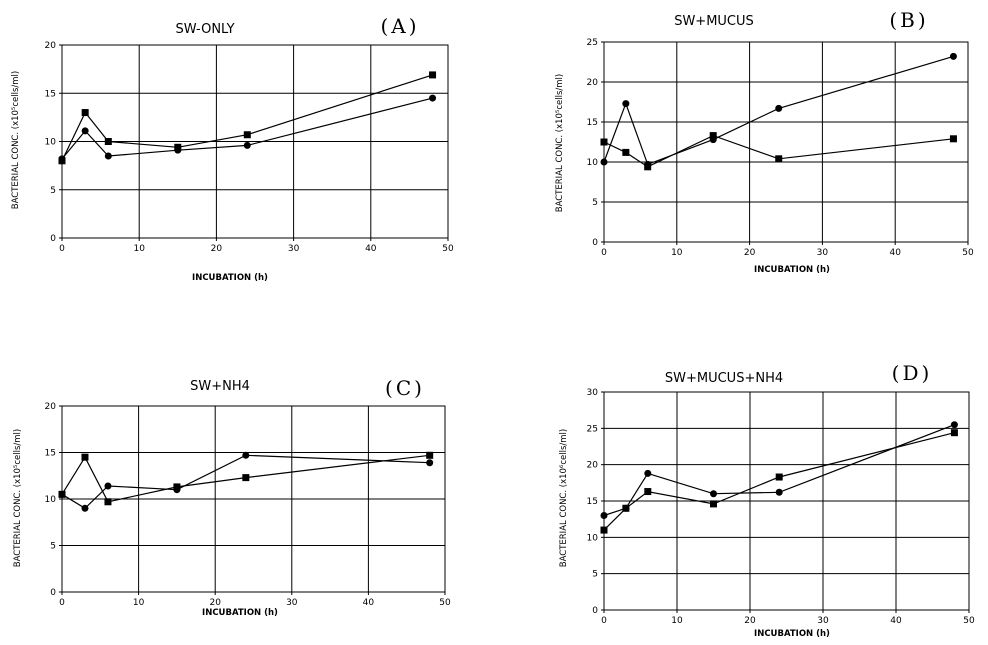  What do you see at coordinates (896, 621) in the screenshot?
I see `chart-d-x-tick-label: 40` at bounding box center [896, 621].